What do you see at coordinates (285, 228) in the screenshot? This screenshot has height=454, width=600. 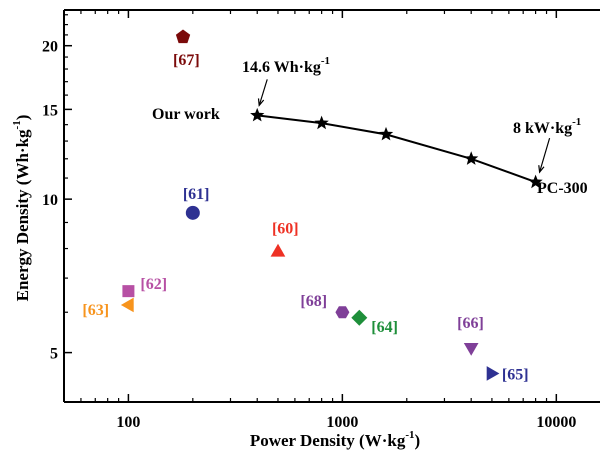 I see `reference-label: [60]` at bounding box center [285, 228].